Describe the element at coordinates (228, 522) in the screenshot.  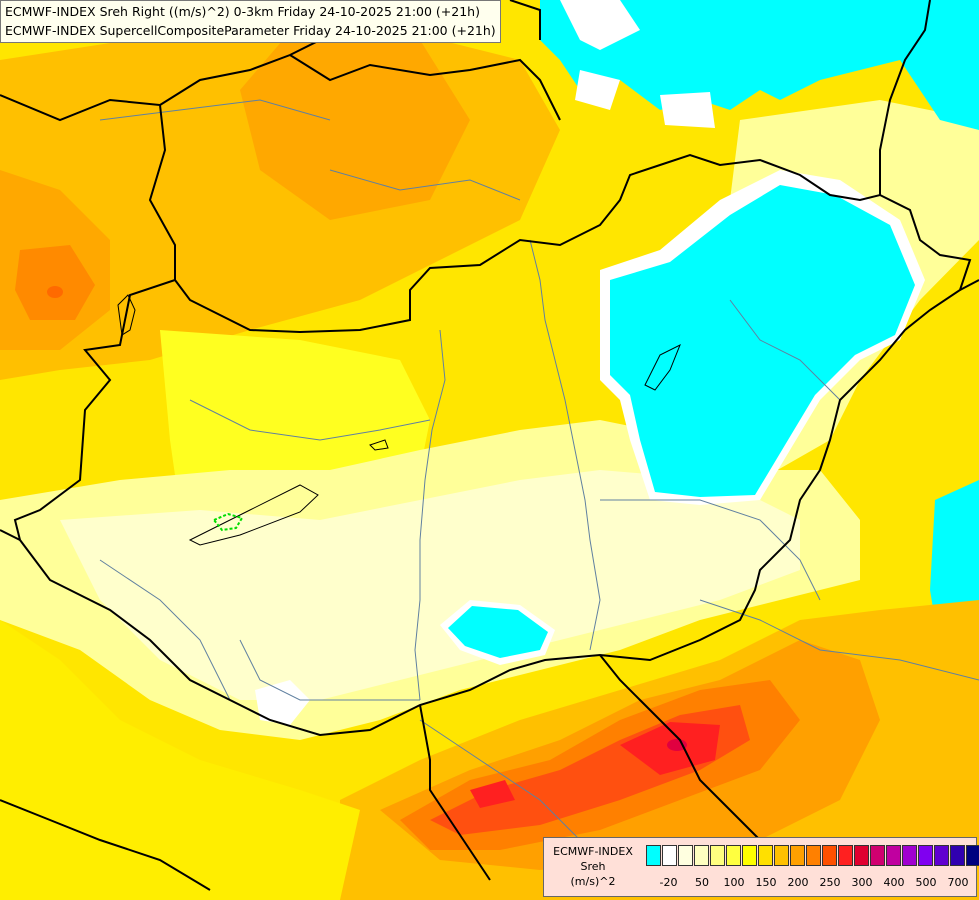
I see `scp-contour-marker` at that location.